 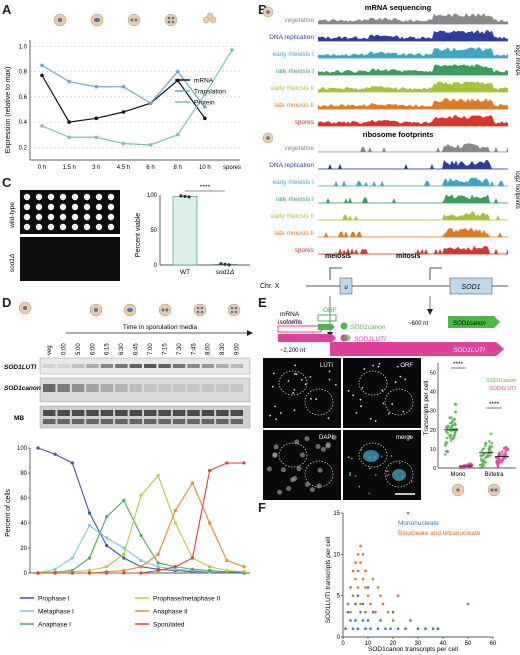 What do you see at coordinates (145, 390) in the screenshot?
I see `blot-canon` at bounding box center [145, 390].